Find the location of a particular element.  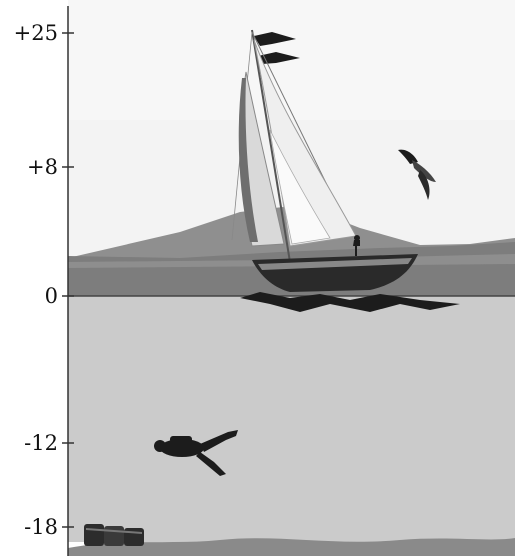

seagull-wing-left is located at coordinates (408, 156).